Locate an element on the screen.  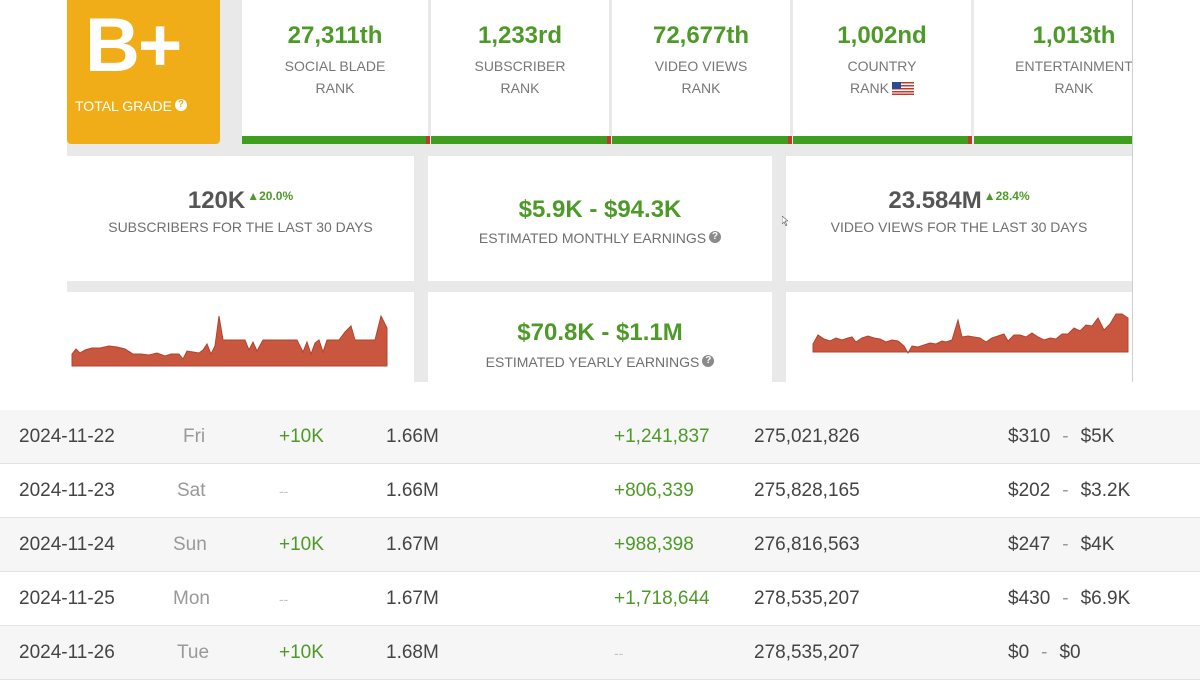
rank-label-line1: ENTERTAINMENT is located at coordinates (1073, 66).